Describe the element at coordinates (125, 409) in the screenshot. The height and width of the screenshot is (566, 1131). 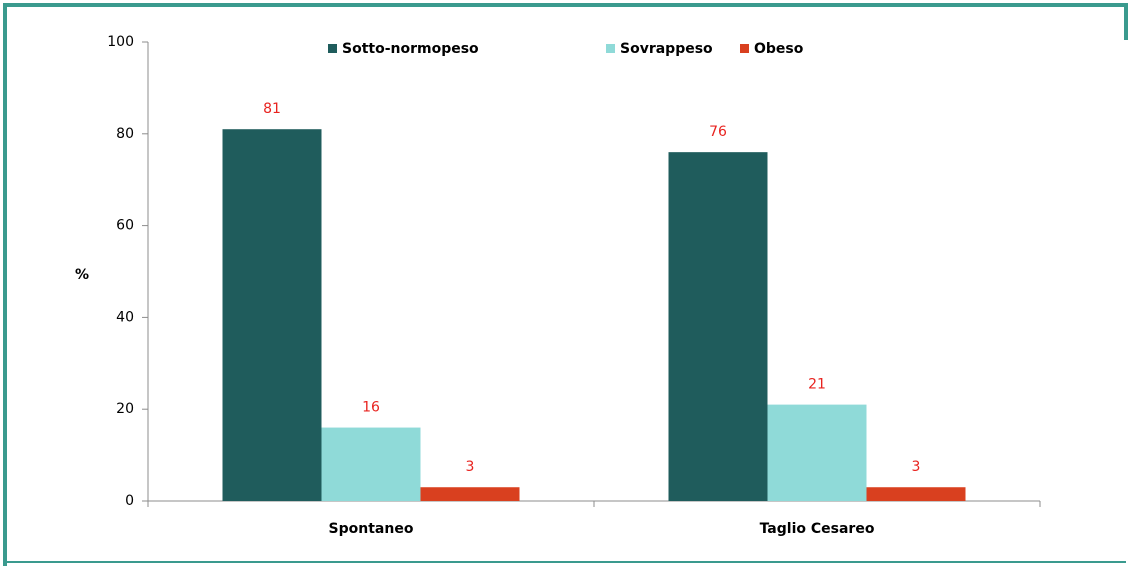
I see `y-tick-label: 20` at that location.